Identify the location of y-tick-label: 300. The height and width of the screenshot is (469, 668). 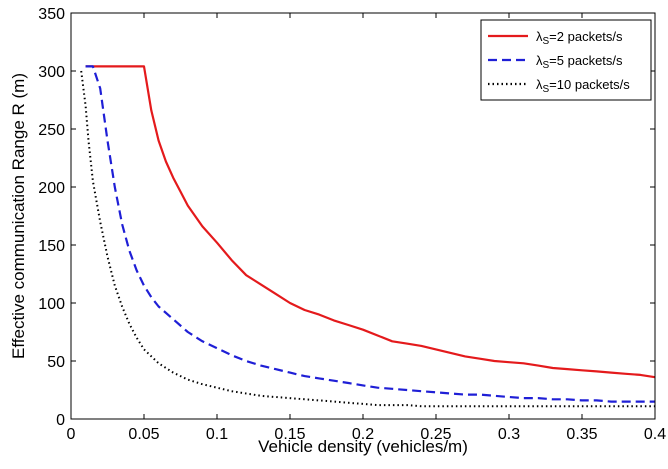
(51, 72).